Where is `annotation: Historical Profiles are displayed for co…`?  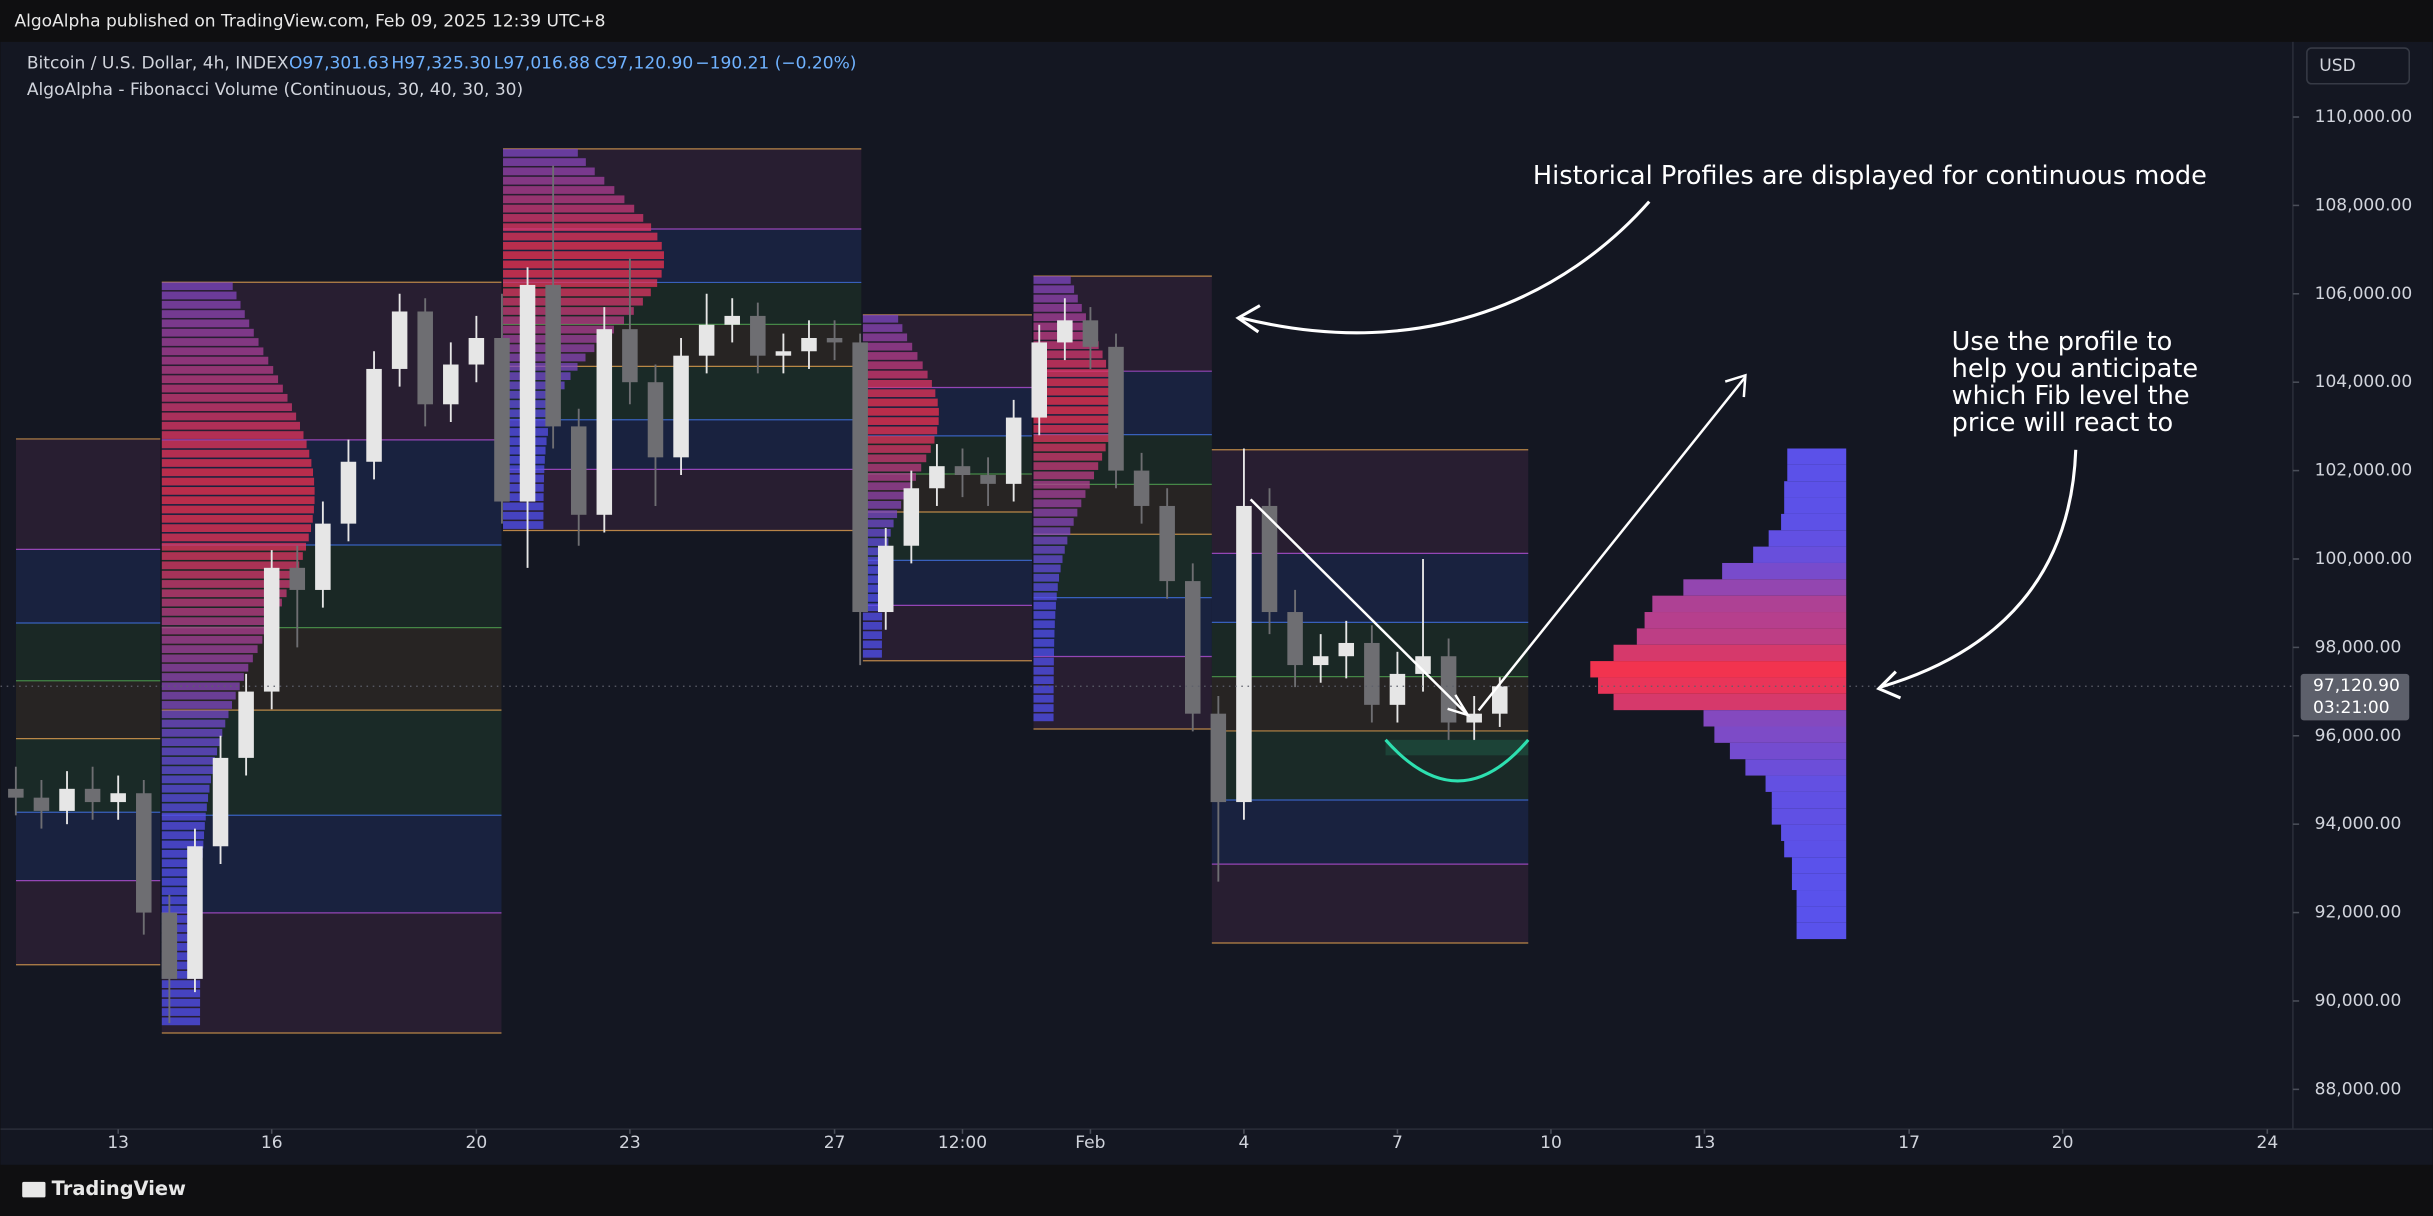
annotation: Historical Profiles are displayed for co… is located at coordinates (1870, 176).